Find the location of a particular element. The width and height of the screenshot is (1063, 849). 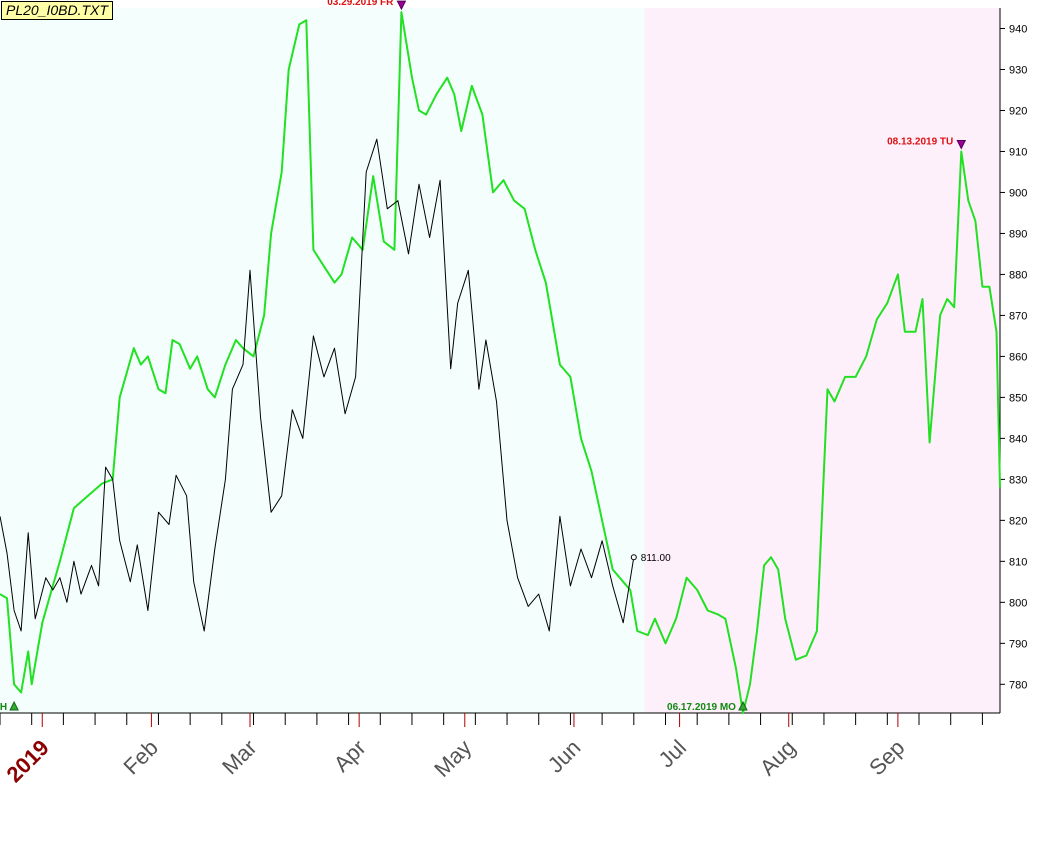

y-tick-label: 850 is located at coordinates (1018, 398).